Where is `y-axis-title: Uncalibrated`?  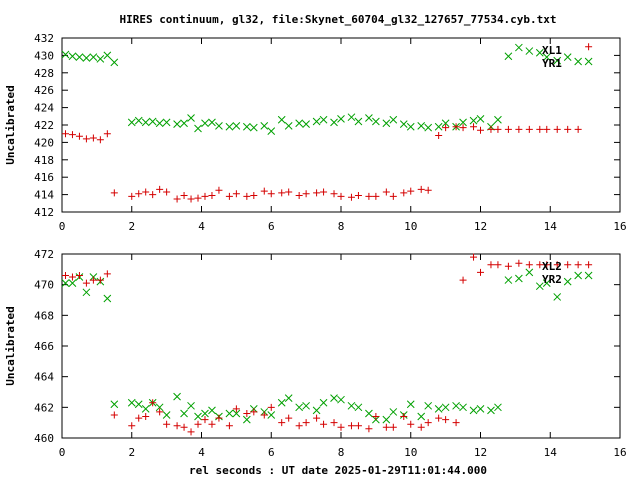 y-axis-title: Uncalibrated is located at coordinates (10, 345).